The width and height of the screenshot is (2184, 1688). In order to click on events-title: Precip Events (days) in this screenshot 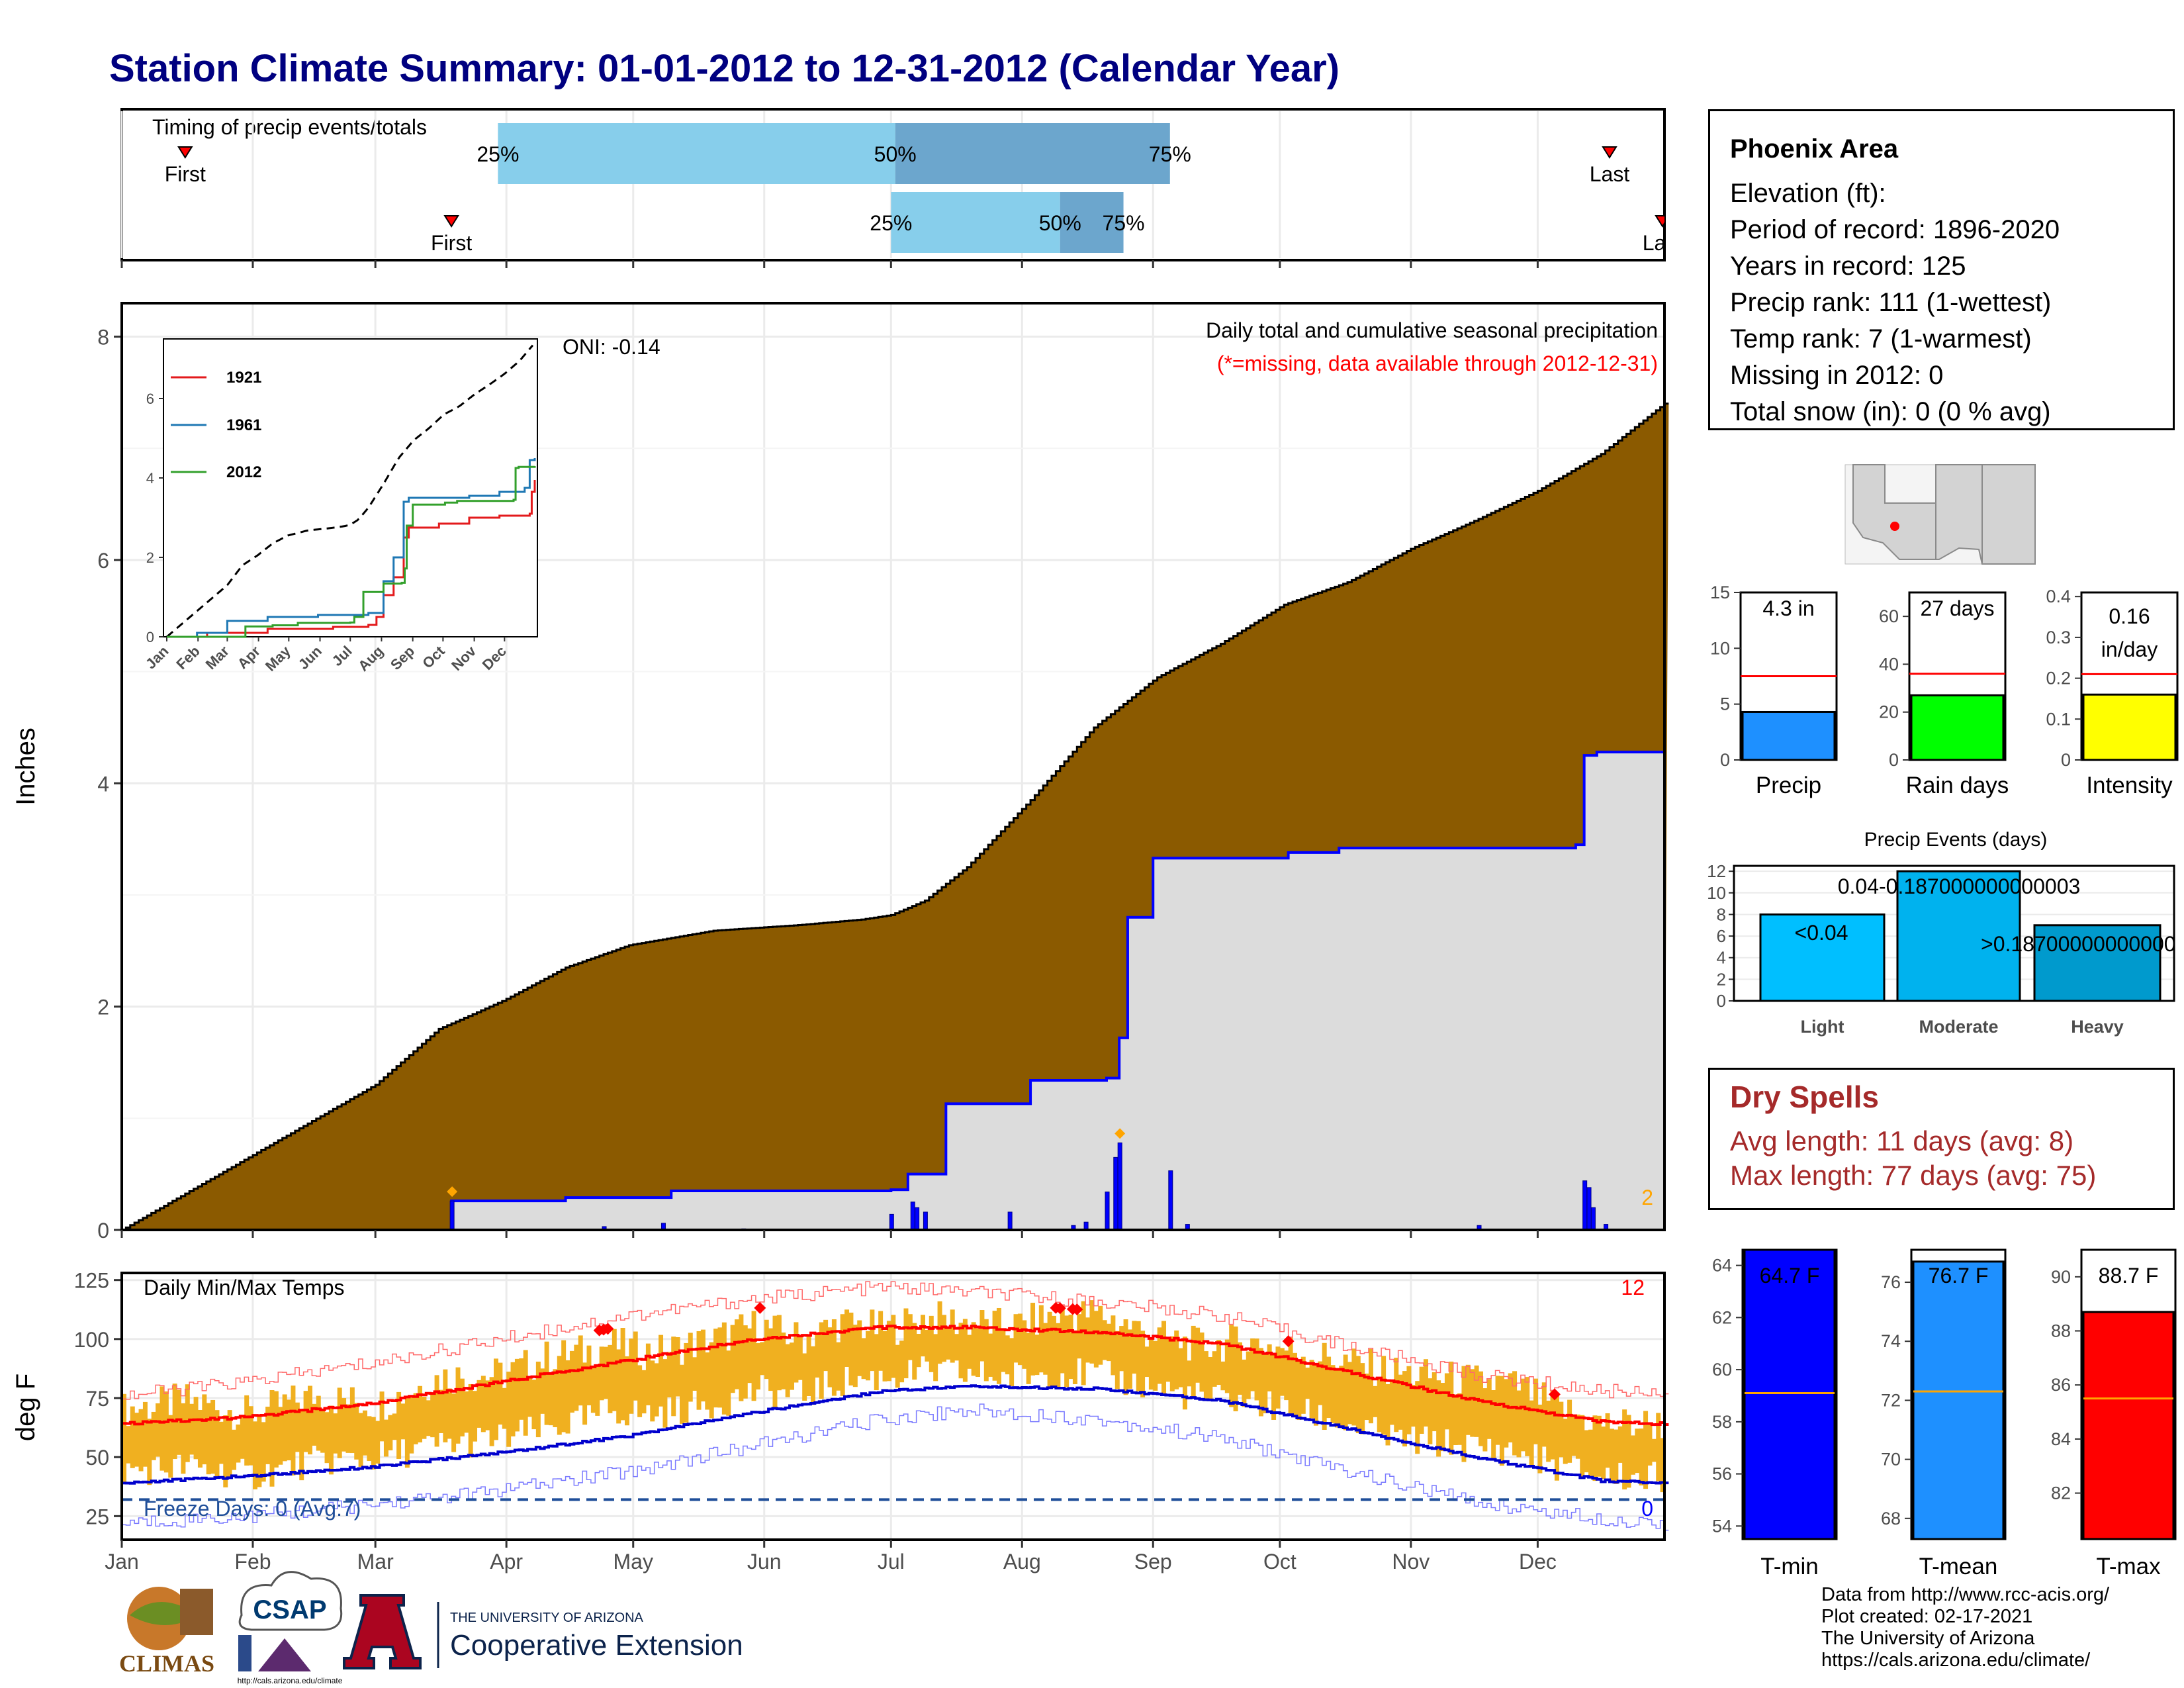, I will do `click(1956, 840)`.